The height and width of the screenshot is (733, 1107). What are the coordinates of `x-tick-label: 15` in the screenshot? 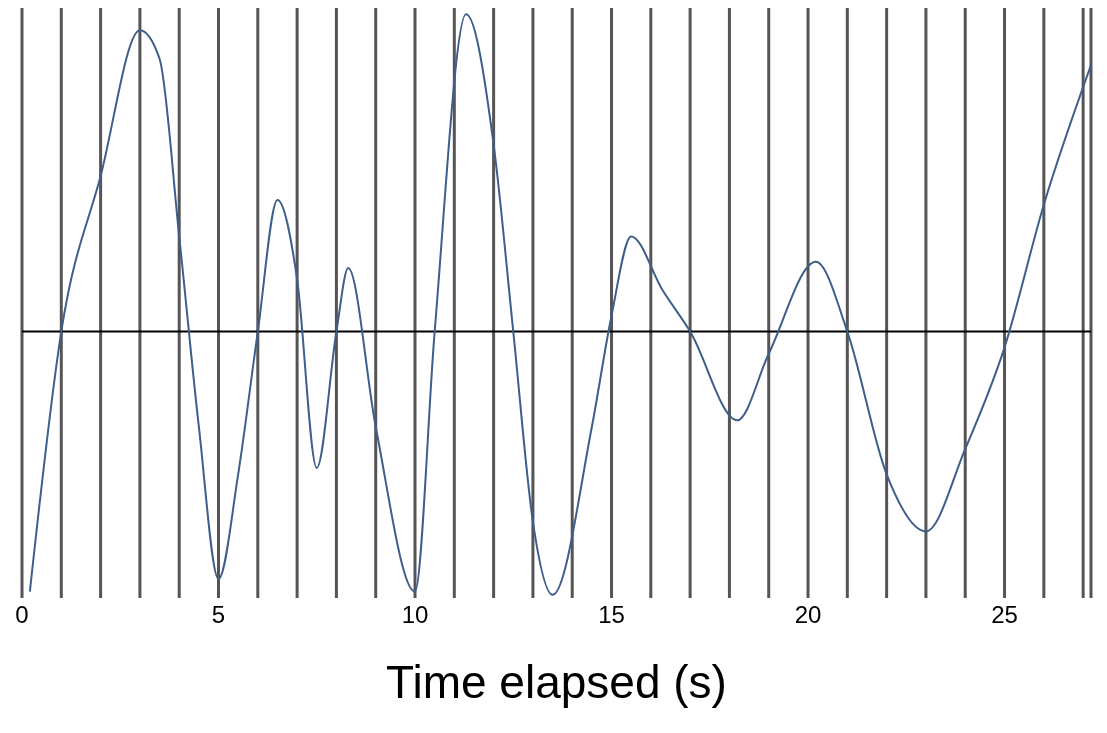 It's located at (611, 615).